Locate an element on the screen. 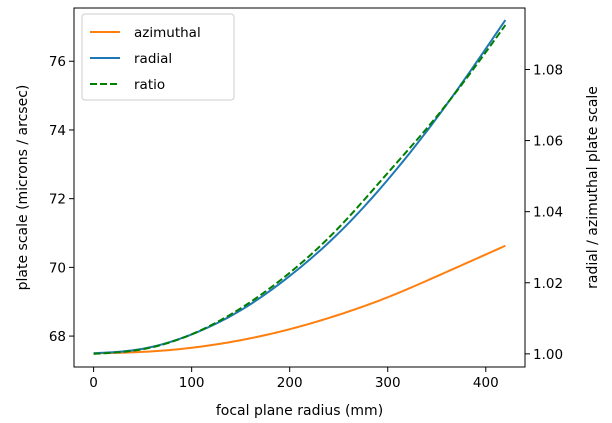 This screenshot has height=423, width=612. y-axis-right: 1.00 1.02 1.04 1.06 1.08 is located at coordinates (544, 212).